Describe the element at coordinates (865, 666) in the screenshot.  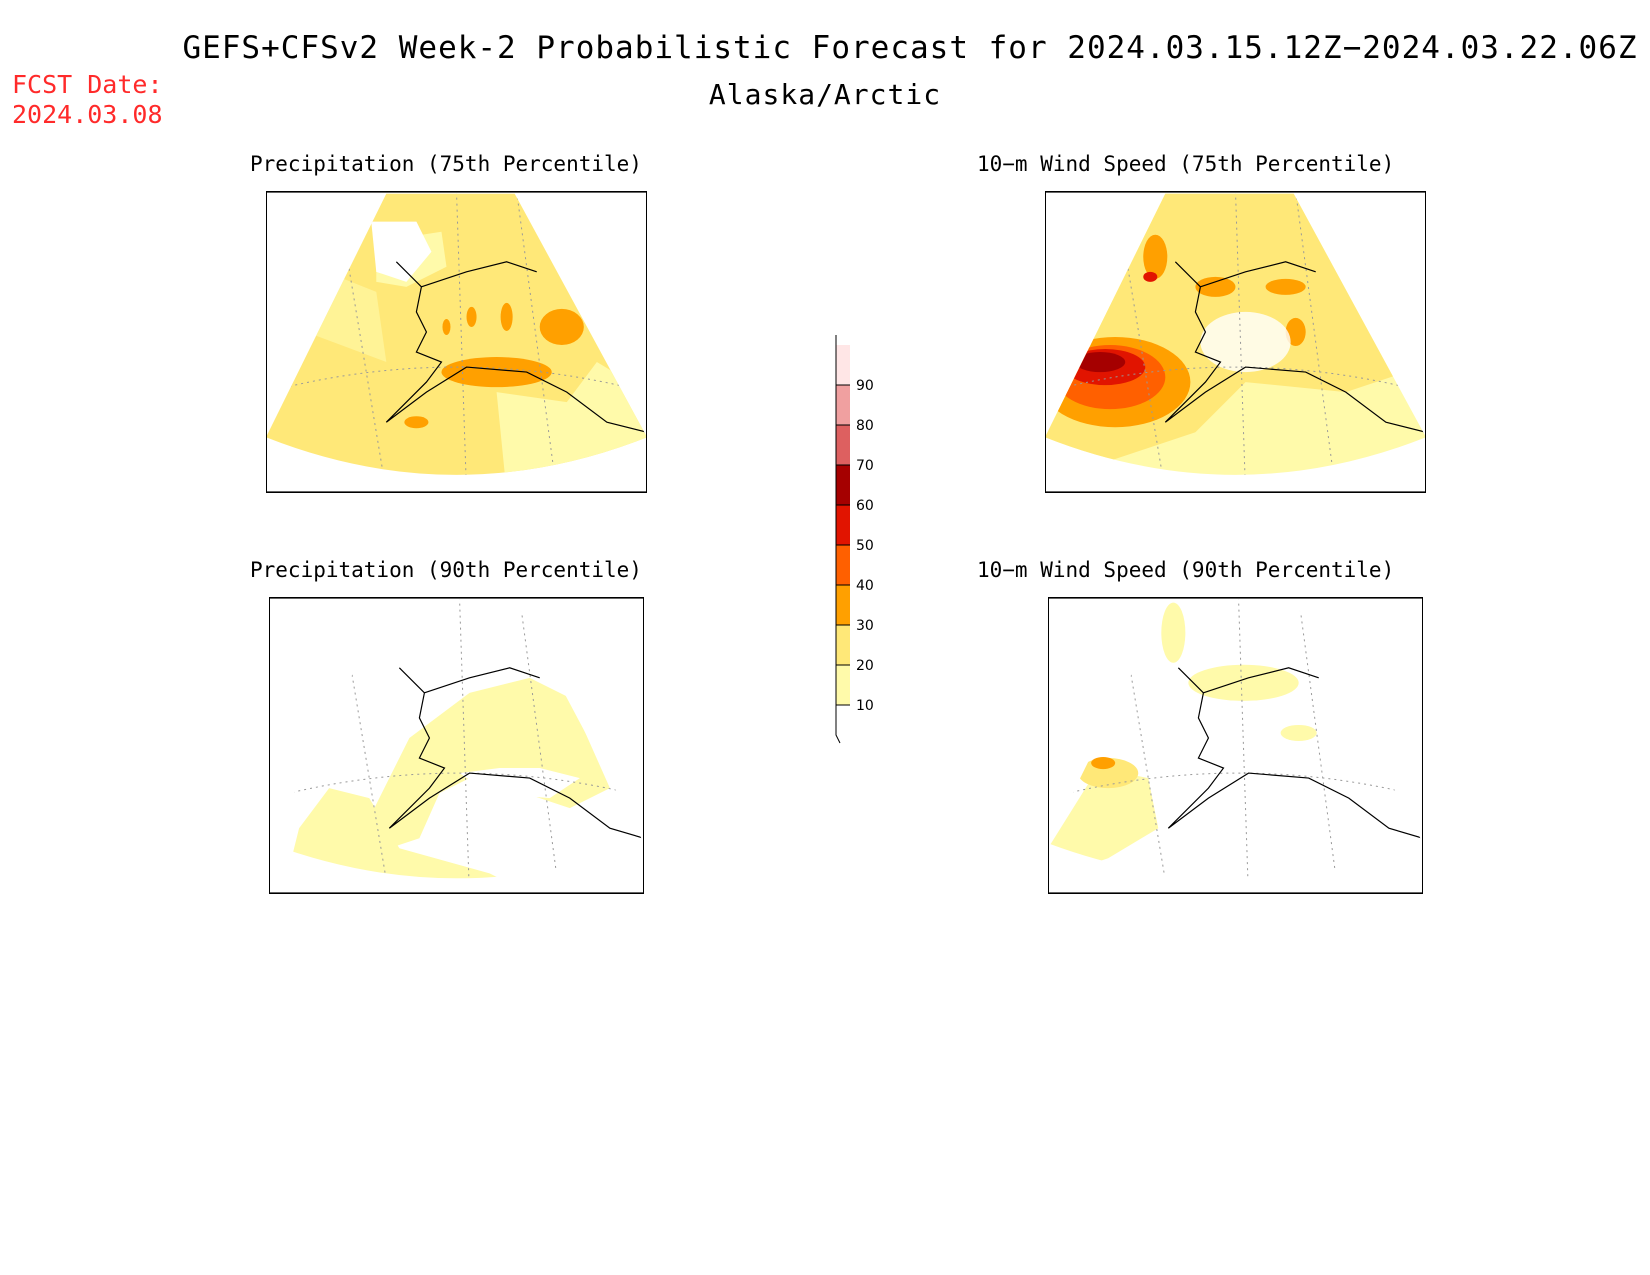
I see `colorbar-tick-label: 20` at that location.